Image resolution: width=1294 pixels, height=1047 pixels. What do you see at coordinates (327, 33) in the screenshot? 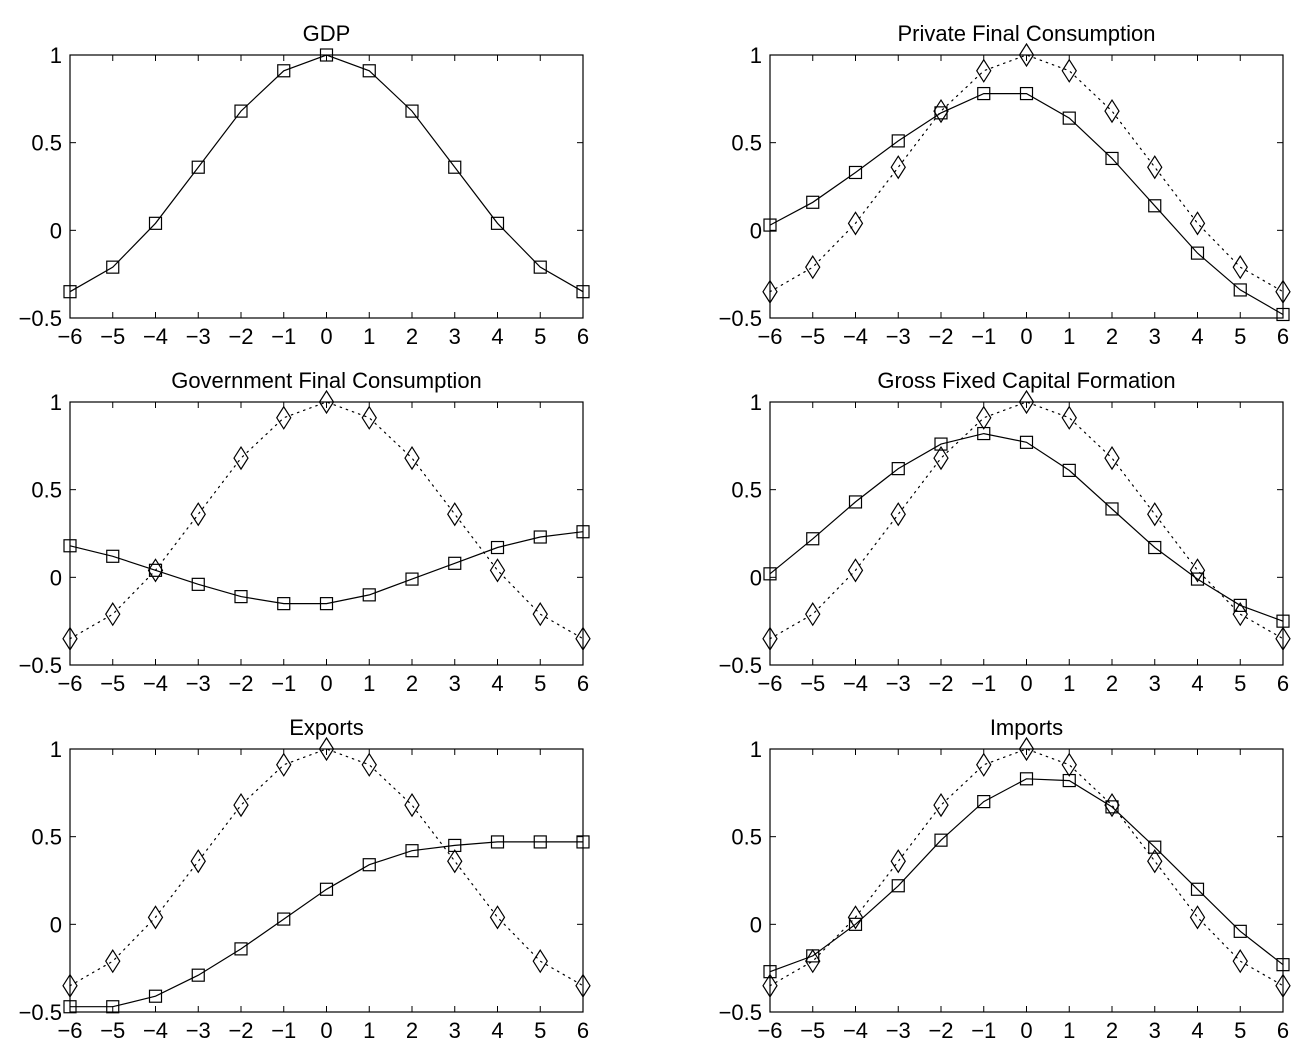
I see `panel-title: GDP` at bounding box center [327, 33].